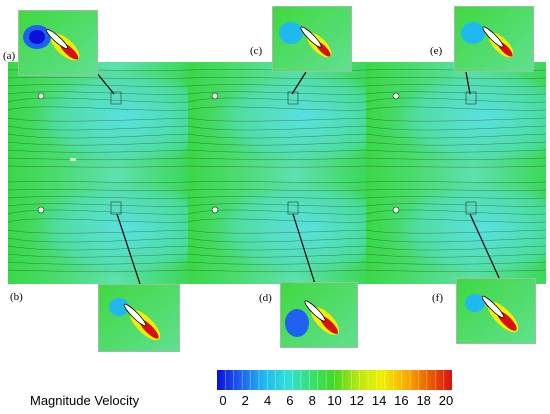 This screenshot has height=414, width=550. I want to click on colorbar-tick-6: 6, so click(290, 400).